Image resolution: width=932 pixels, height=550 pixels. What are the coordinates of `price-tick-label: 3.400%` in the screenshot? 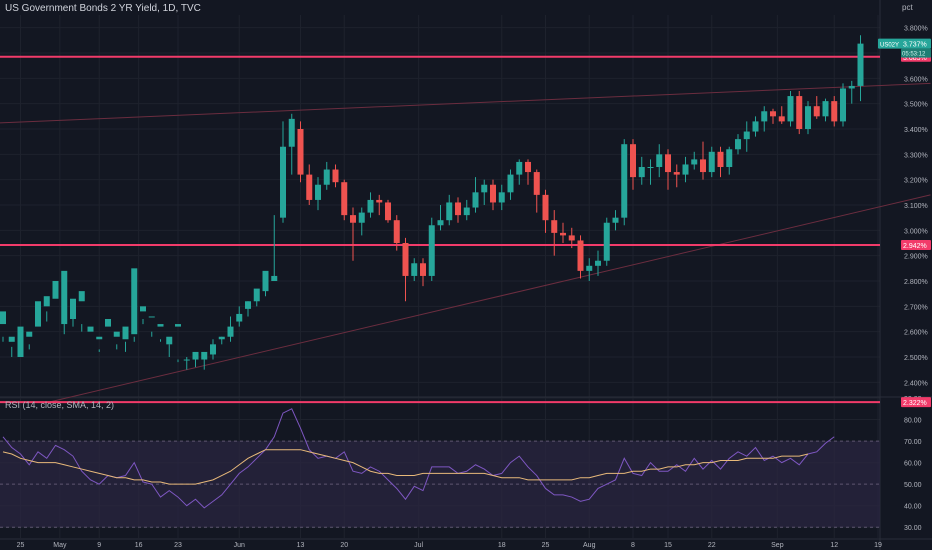 It's located at (916, 130).